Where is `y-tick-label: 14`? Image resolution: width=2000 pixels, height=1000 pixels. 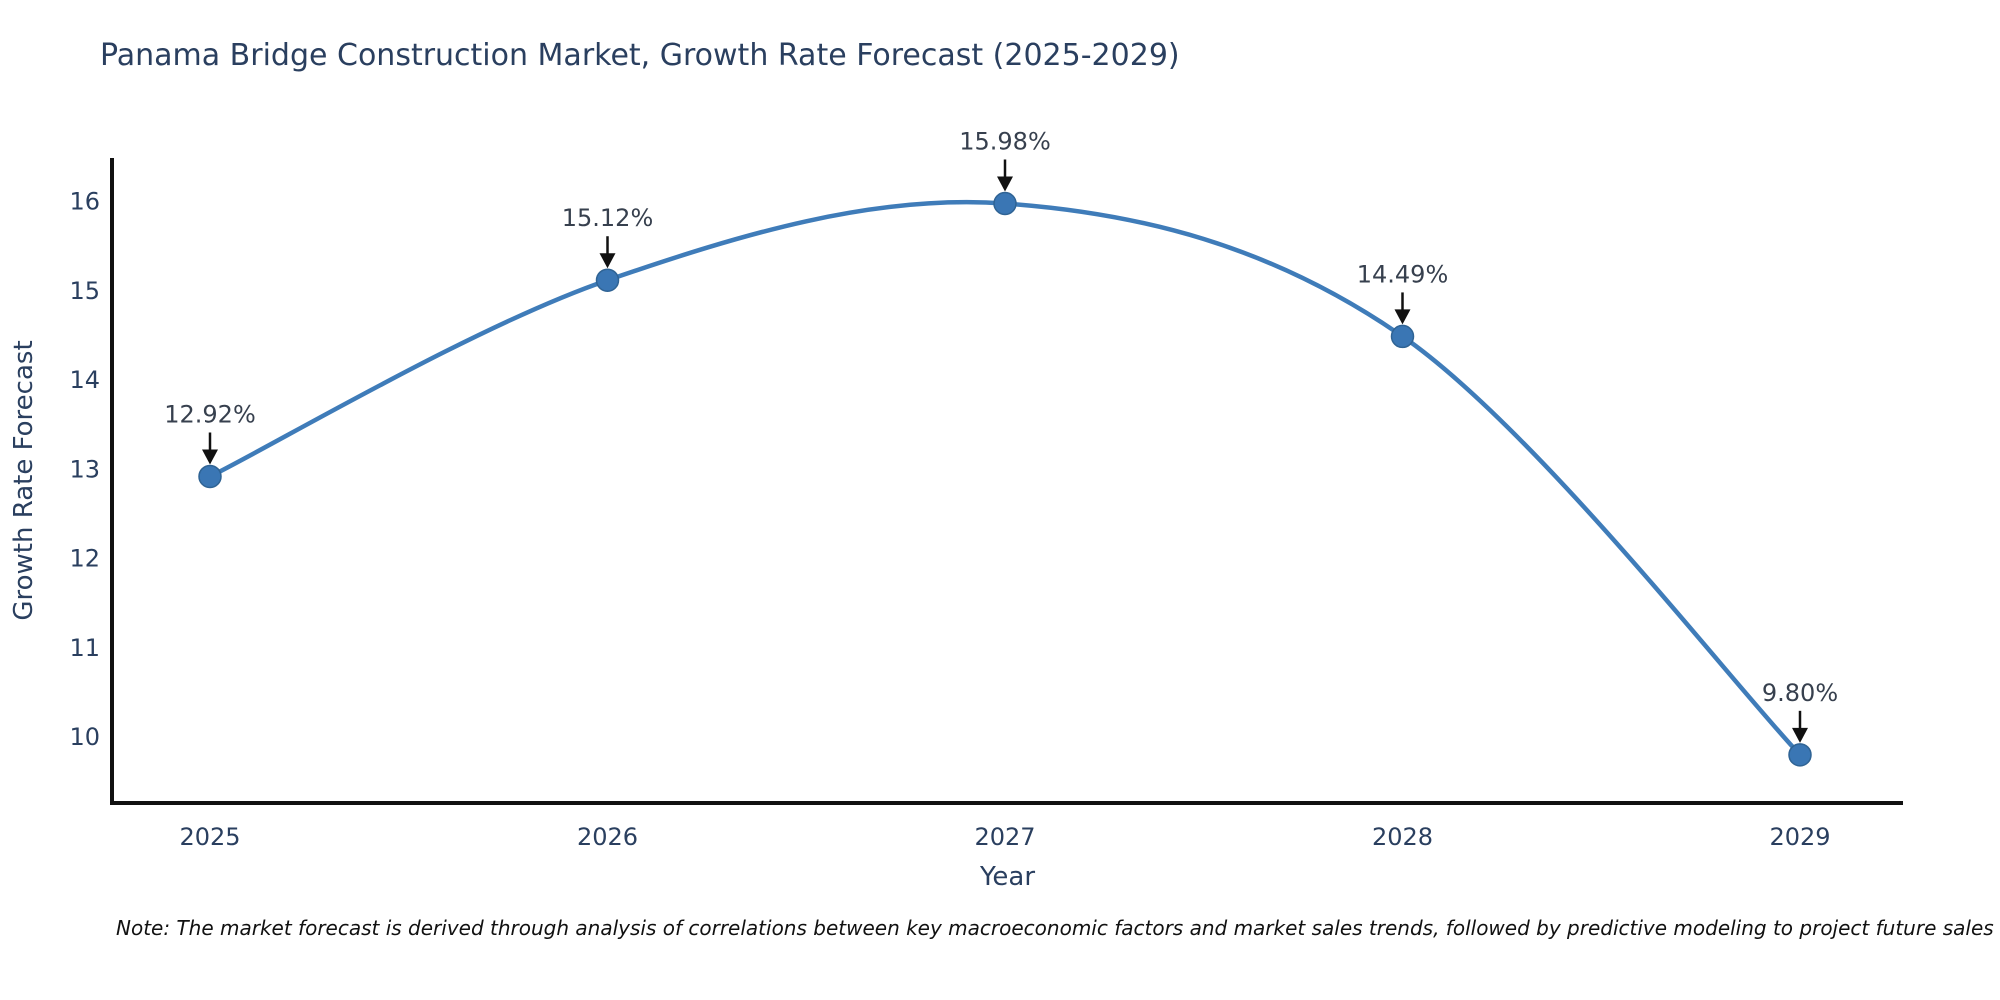 y-tick-label: 14 is located at coordinates (84, 380).